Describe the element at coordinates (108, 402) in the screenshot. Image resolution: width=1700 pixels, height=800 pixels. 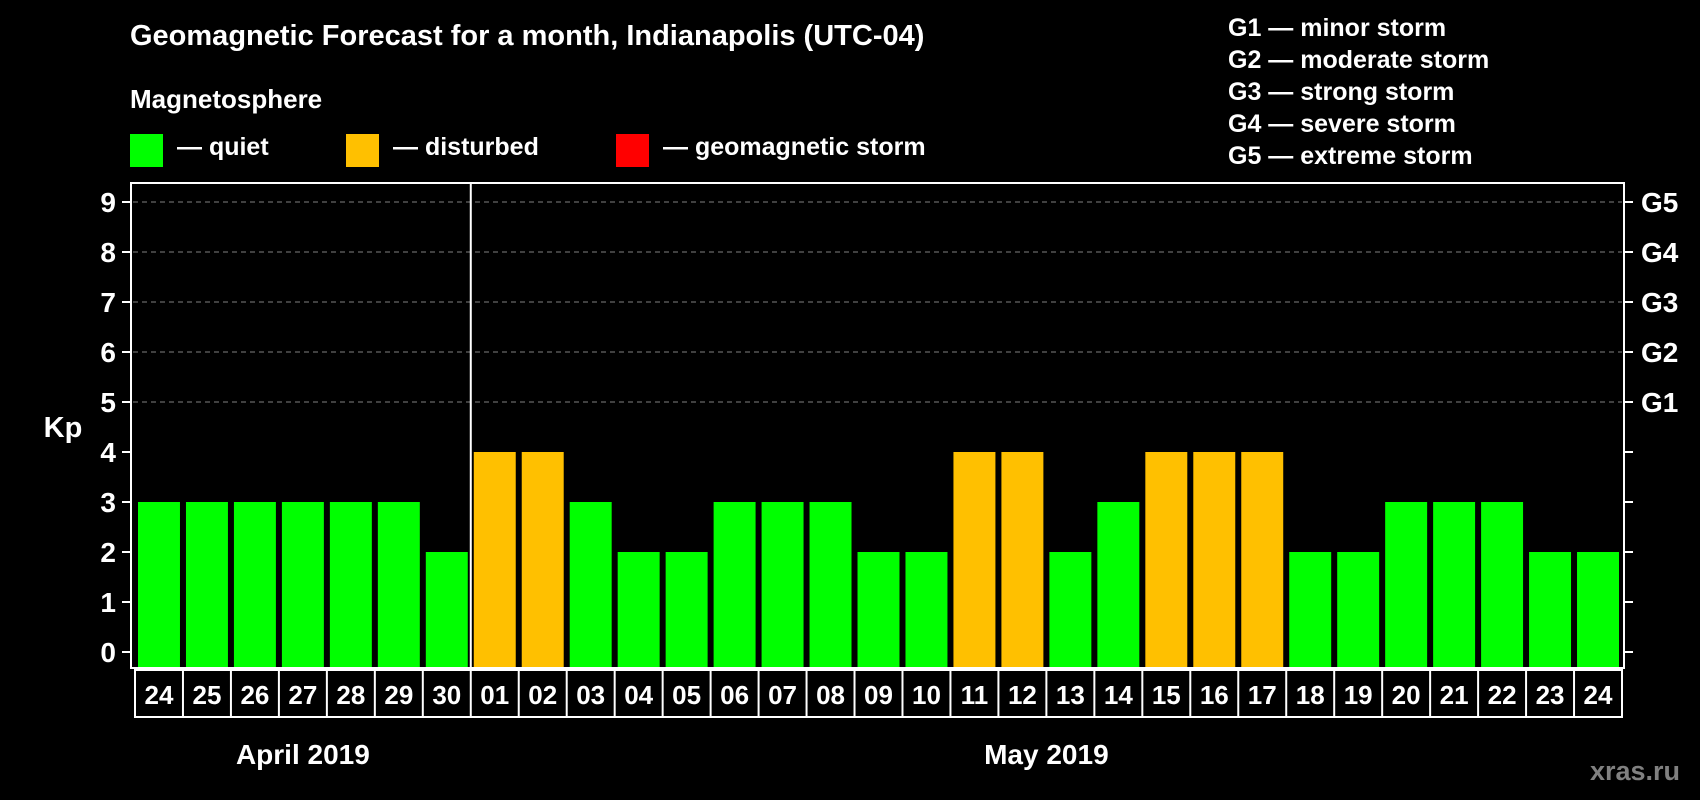
I see `y-tick-label: 5` at that location.